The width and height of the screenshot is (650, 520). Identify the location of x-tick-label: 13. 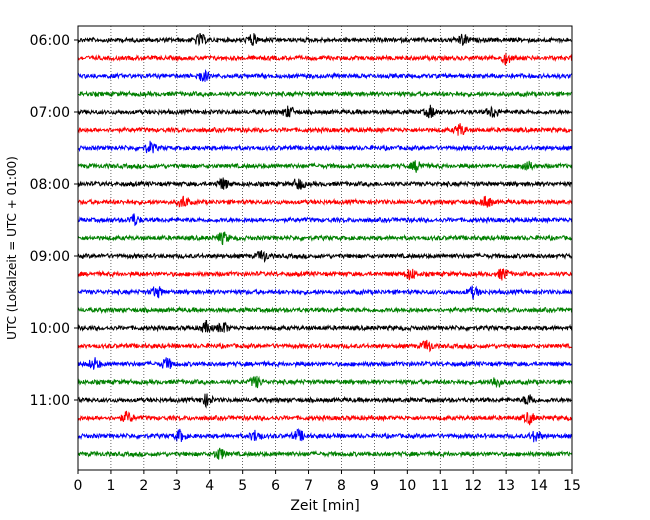
(506, 486).